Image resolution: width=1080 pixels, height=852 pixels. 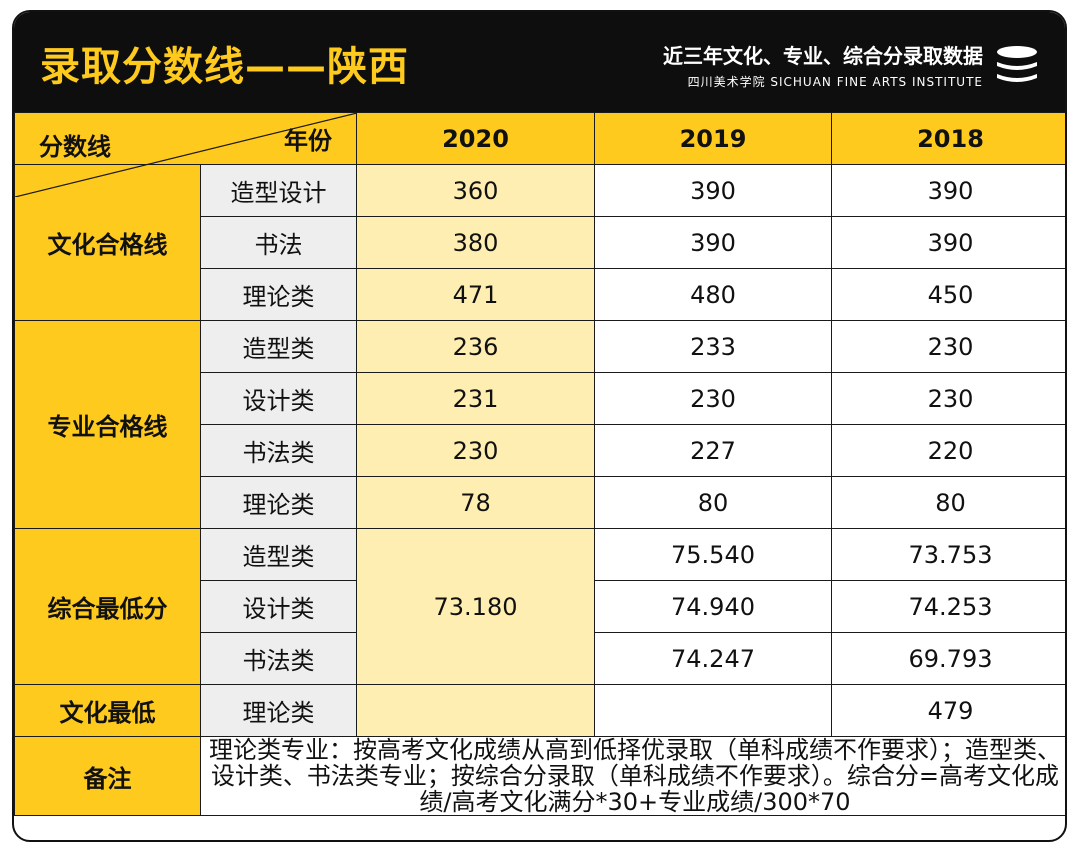 I want to click on diagonal-line, so click(x=186, y=155).